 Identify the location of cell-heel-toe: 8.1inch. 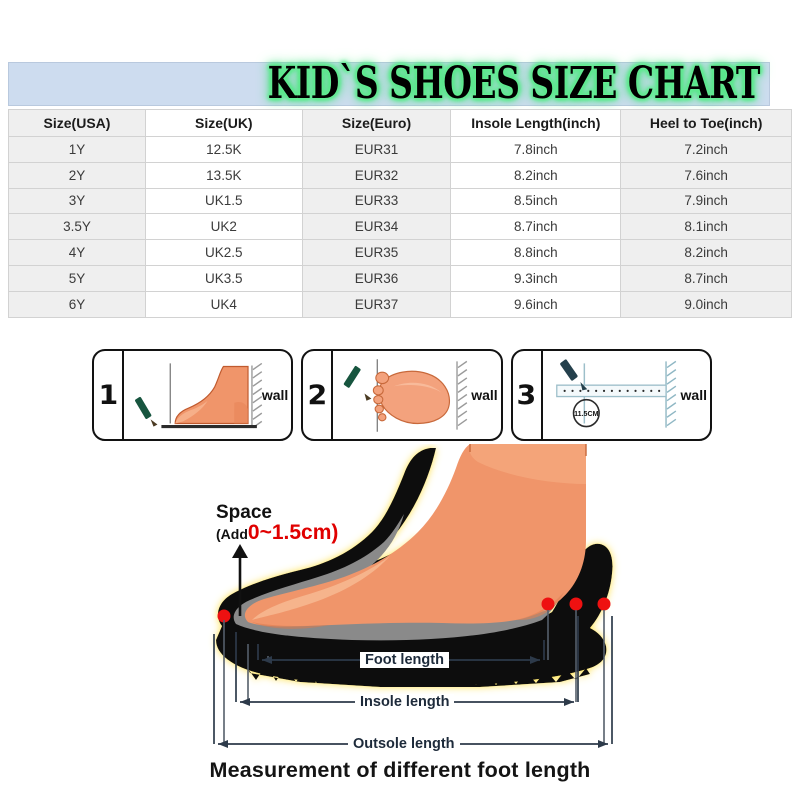
(706, 227).